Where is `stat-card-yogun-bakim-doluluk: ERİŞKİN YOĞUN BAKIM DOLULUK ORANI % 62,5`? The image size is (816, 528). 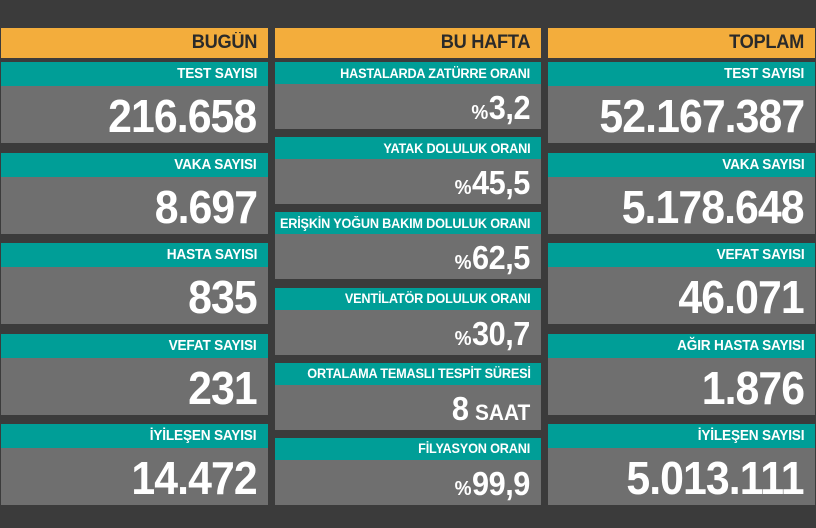
stat-card-yogun-bakim-doluluk: ERİŞKİN YOĞUN BAKIM DOLULUK ORANI % 62,5 is located at coordinates (408, 246).